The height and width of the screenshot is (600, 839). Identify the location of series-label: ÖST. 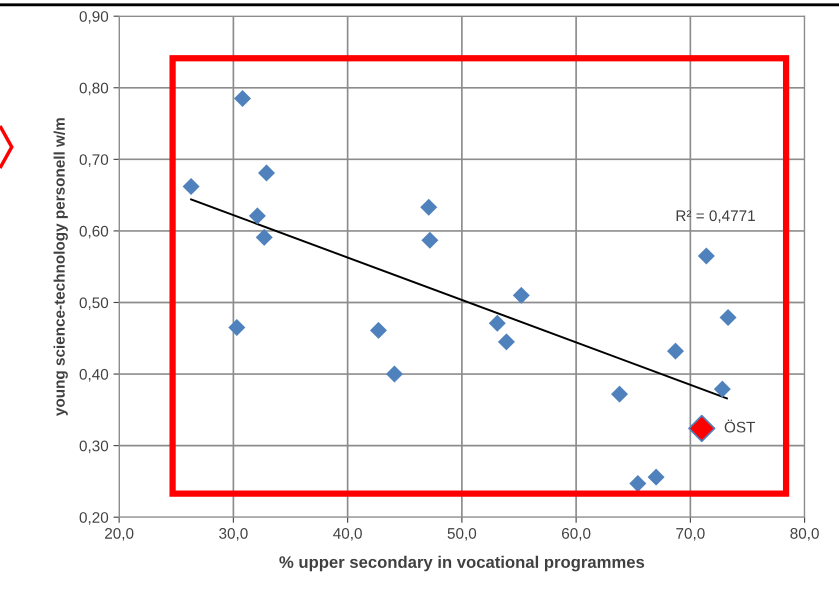
(740, 426).